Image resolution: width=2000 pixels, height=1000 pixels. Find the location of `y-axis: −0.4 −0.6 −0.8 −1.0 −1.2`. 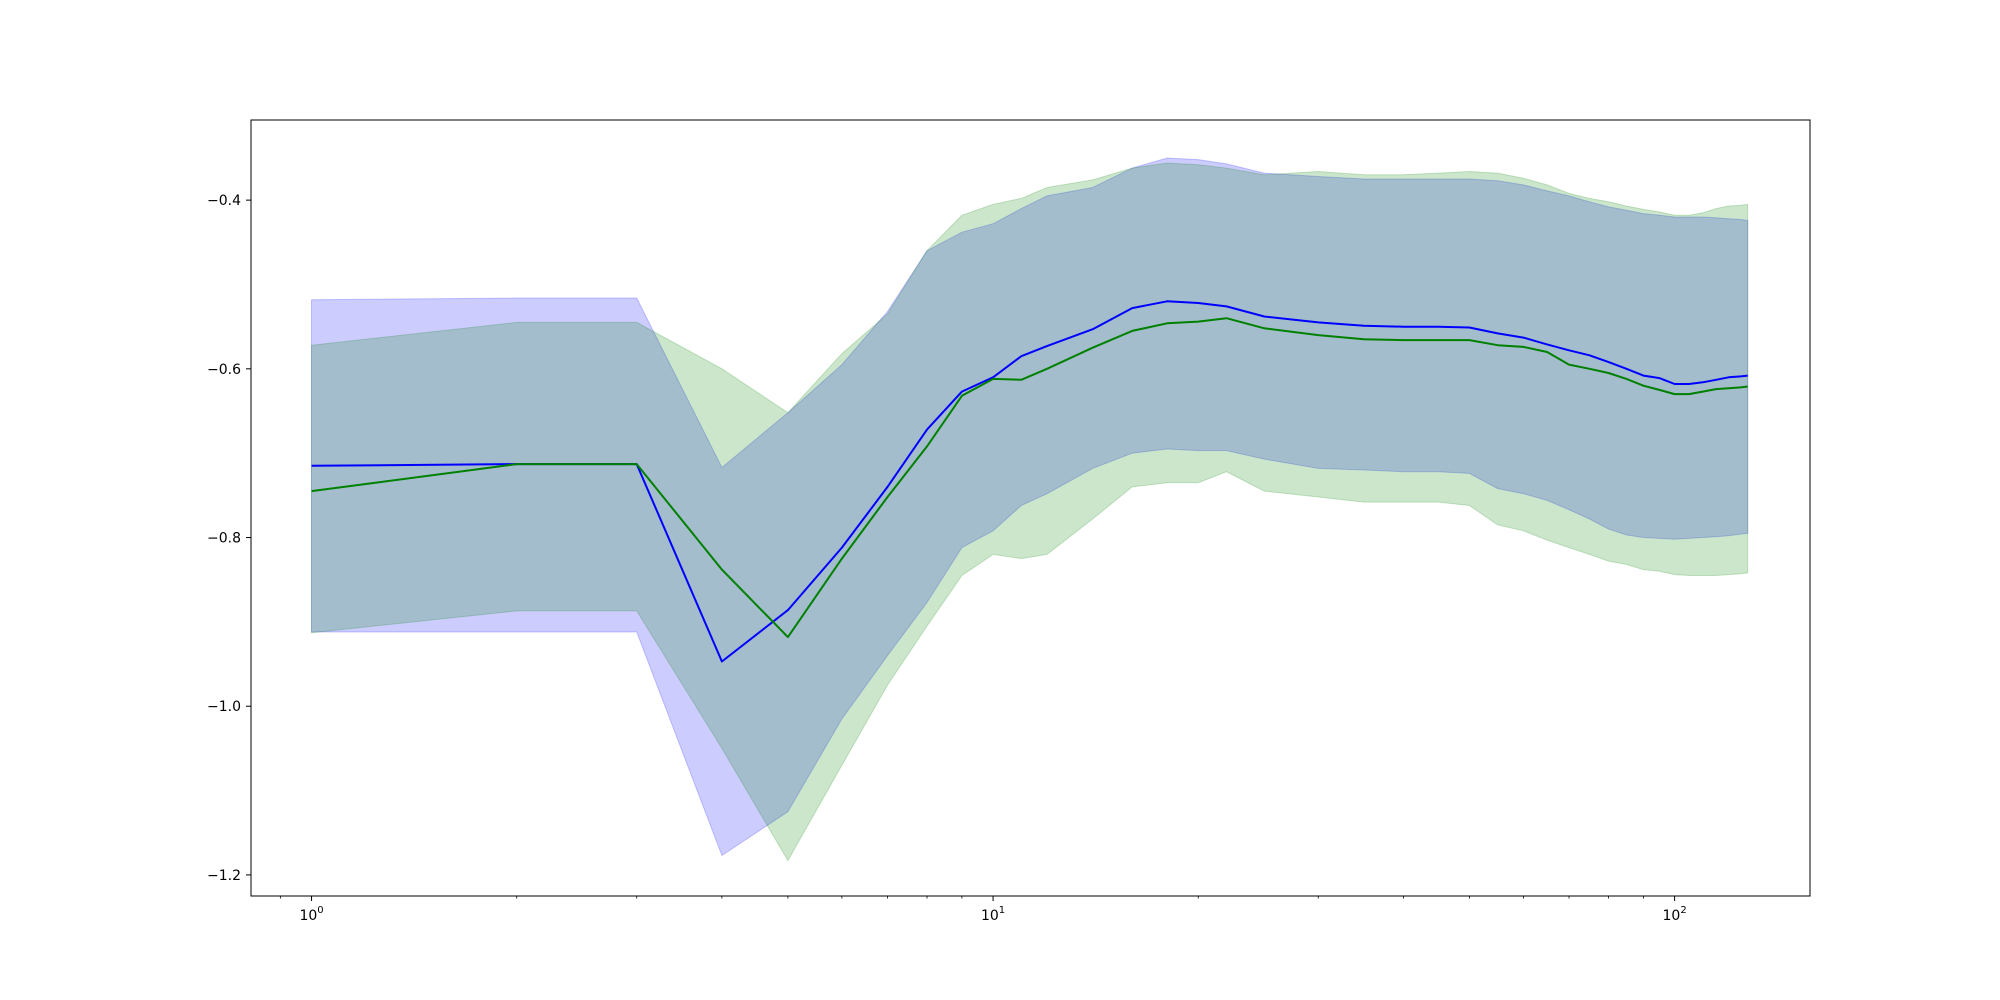

y-axis: −0.4 −0.6 −0.8 −1.0 −1.2 is located at coordinates (229, 538).